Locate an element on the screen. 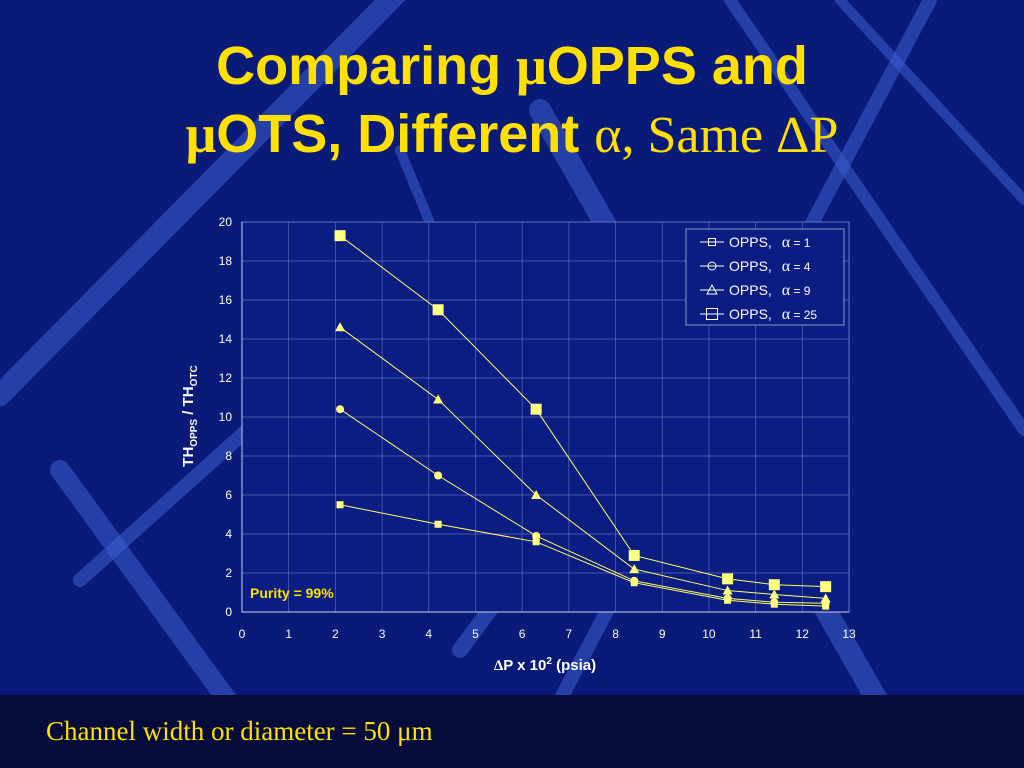 Image resolution: width=1024 pixels, height=768 pixels. x-tick-label: 7 is located at coordinates (569, 634).